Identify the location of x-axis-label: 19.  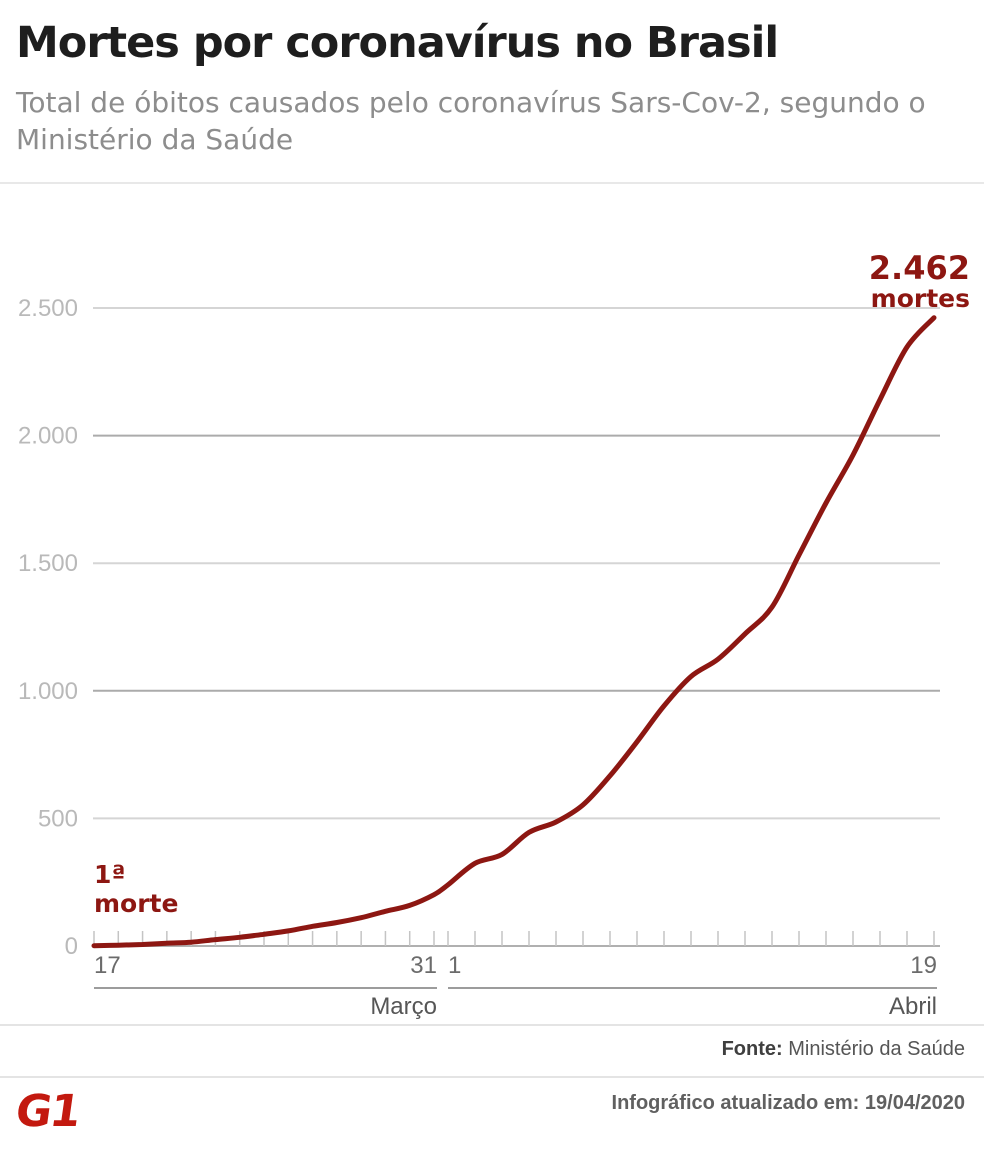
(923, 965).